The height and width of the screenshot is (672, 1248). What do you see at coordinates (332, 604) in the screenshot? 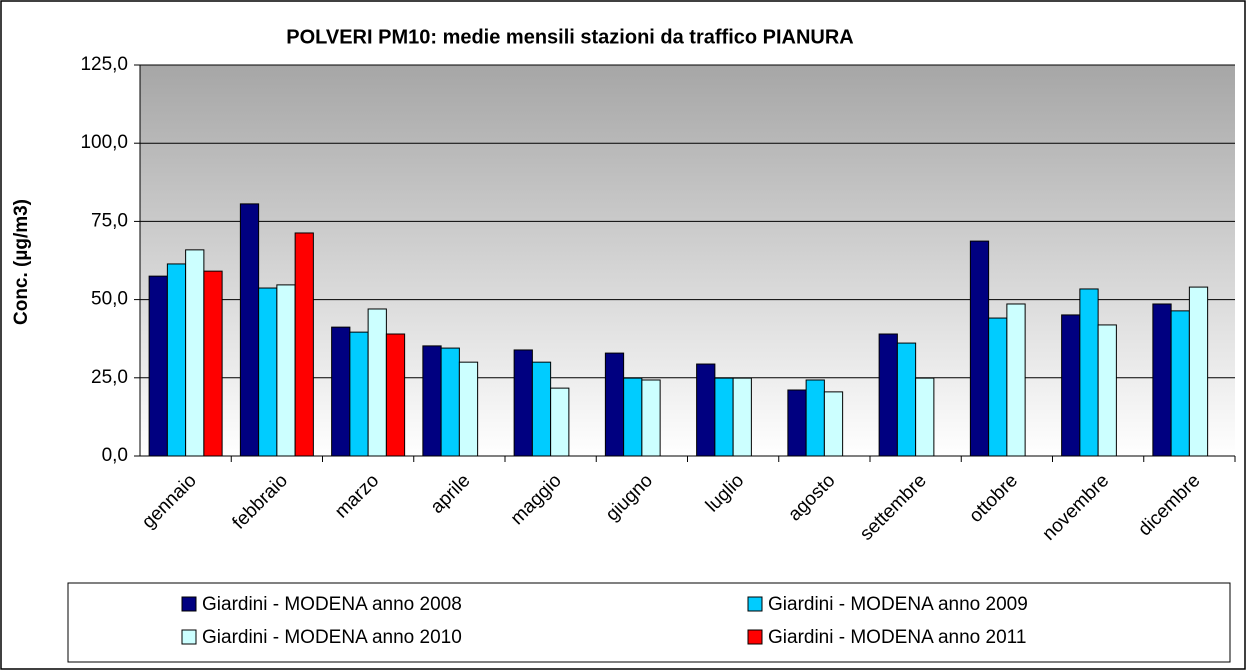
I see `legend-label: Giardini - MODENA anno 2008` at bounding box center [332, 604].